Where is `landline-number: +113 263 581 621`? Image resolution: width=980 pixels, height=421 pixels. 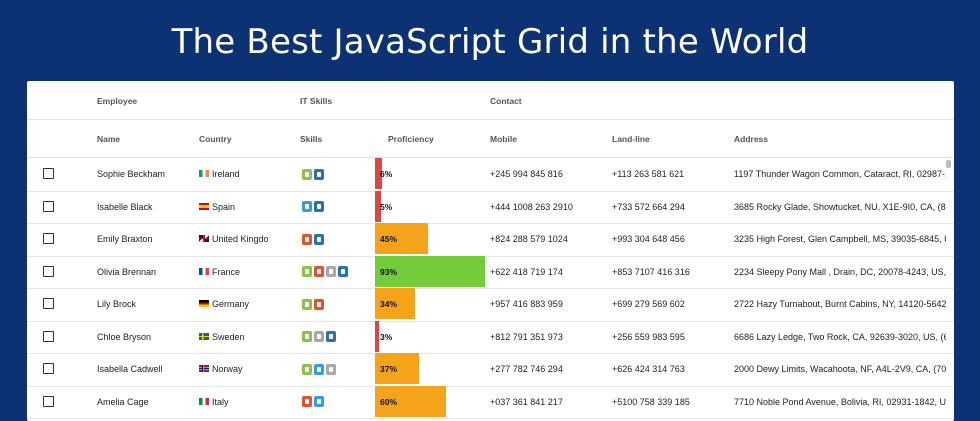
landline-number: +113 263 581 621 is located at coordinates (648, 174).